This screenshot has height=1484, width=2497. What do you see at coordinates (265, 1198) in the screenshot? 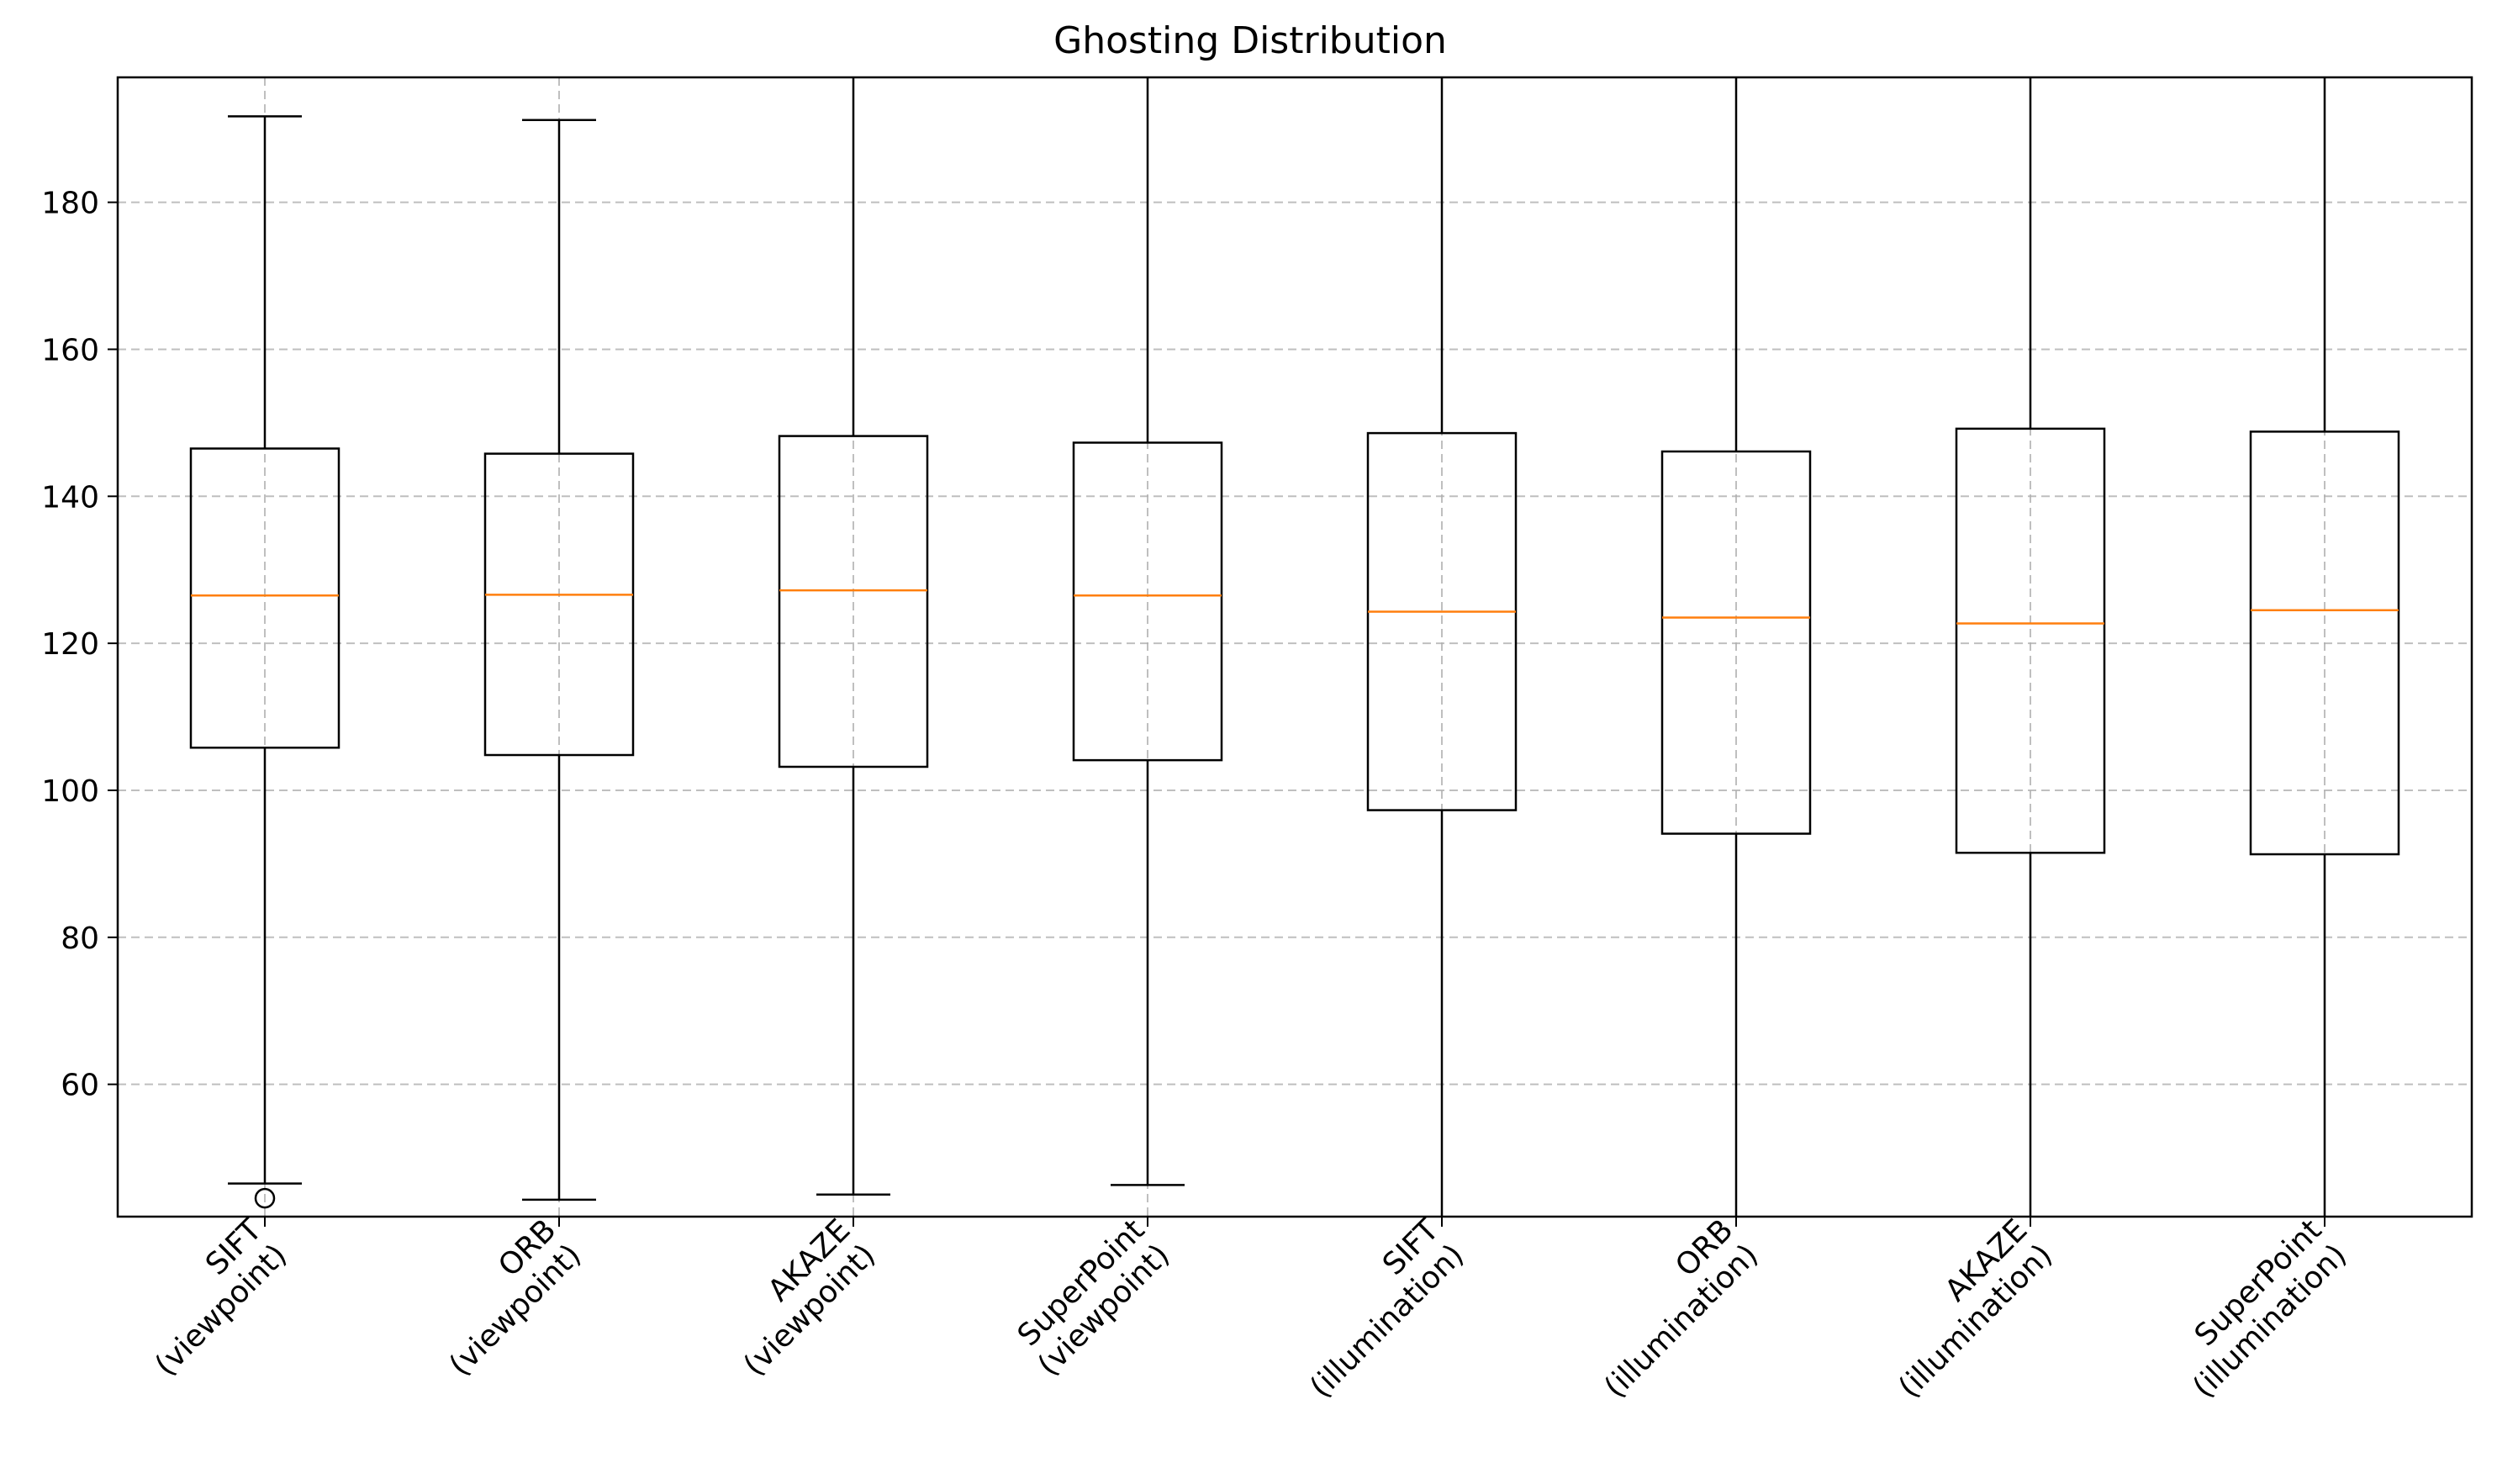
I see `outlier-point` at bounding box center [265, 1198].